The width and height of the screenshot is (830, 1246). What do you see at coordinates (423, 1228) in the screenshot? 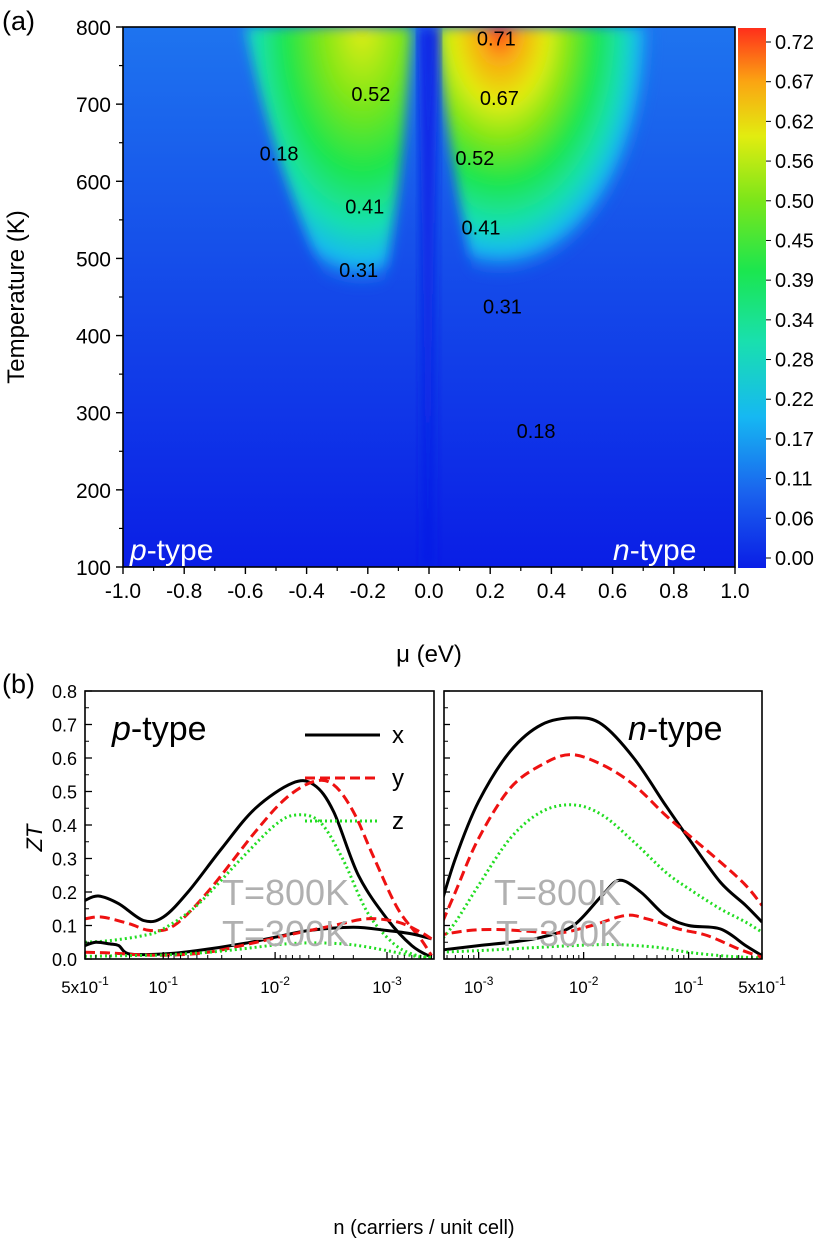
I see `panel-b-xlabel: n (carriers / unit cell)` at bounding box center [423, 1228].